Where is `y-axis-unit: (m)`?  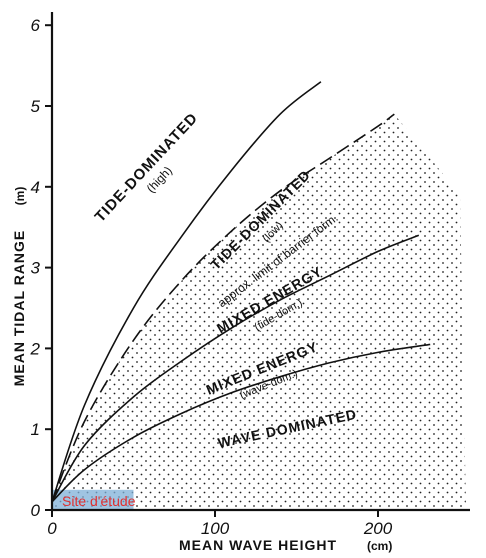
y-axis-unit: (m) is located at coordinates (20, 196).